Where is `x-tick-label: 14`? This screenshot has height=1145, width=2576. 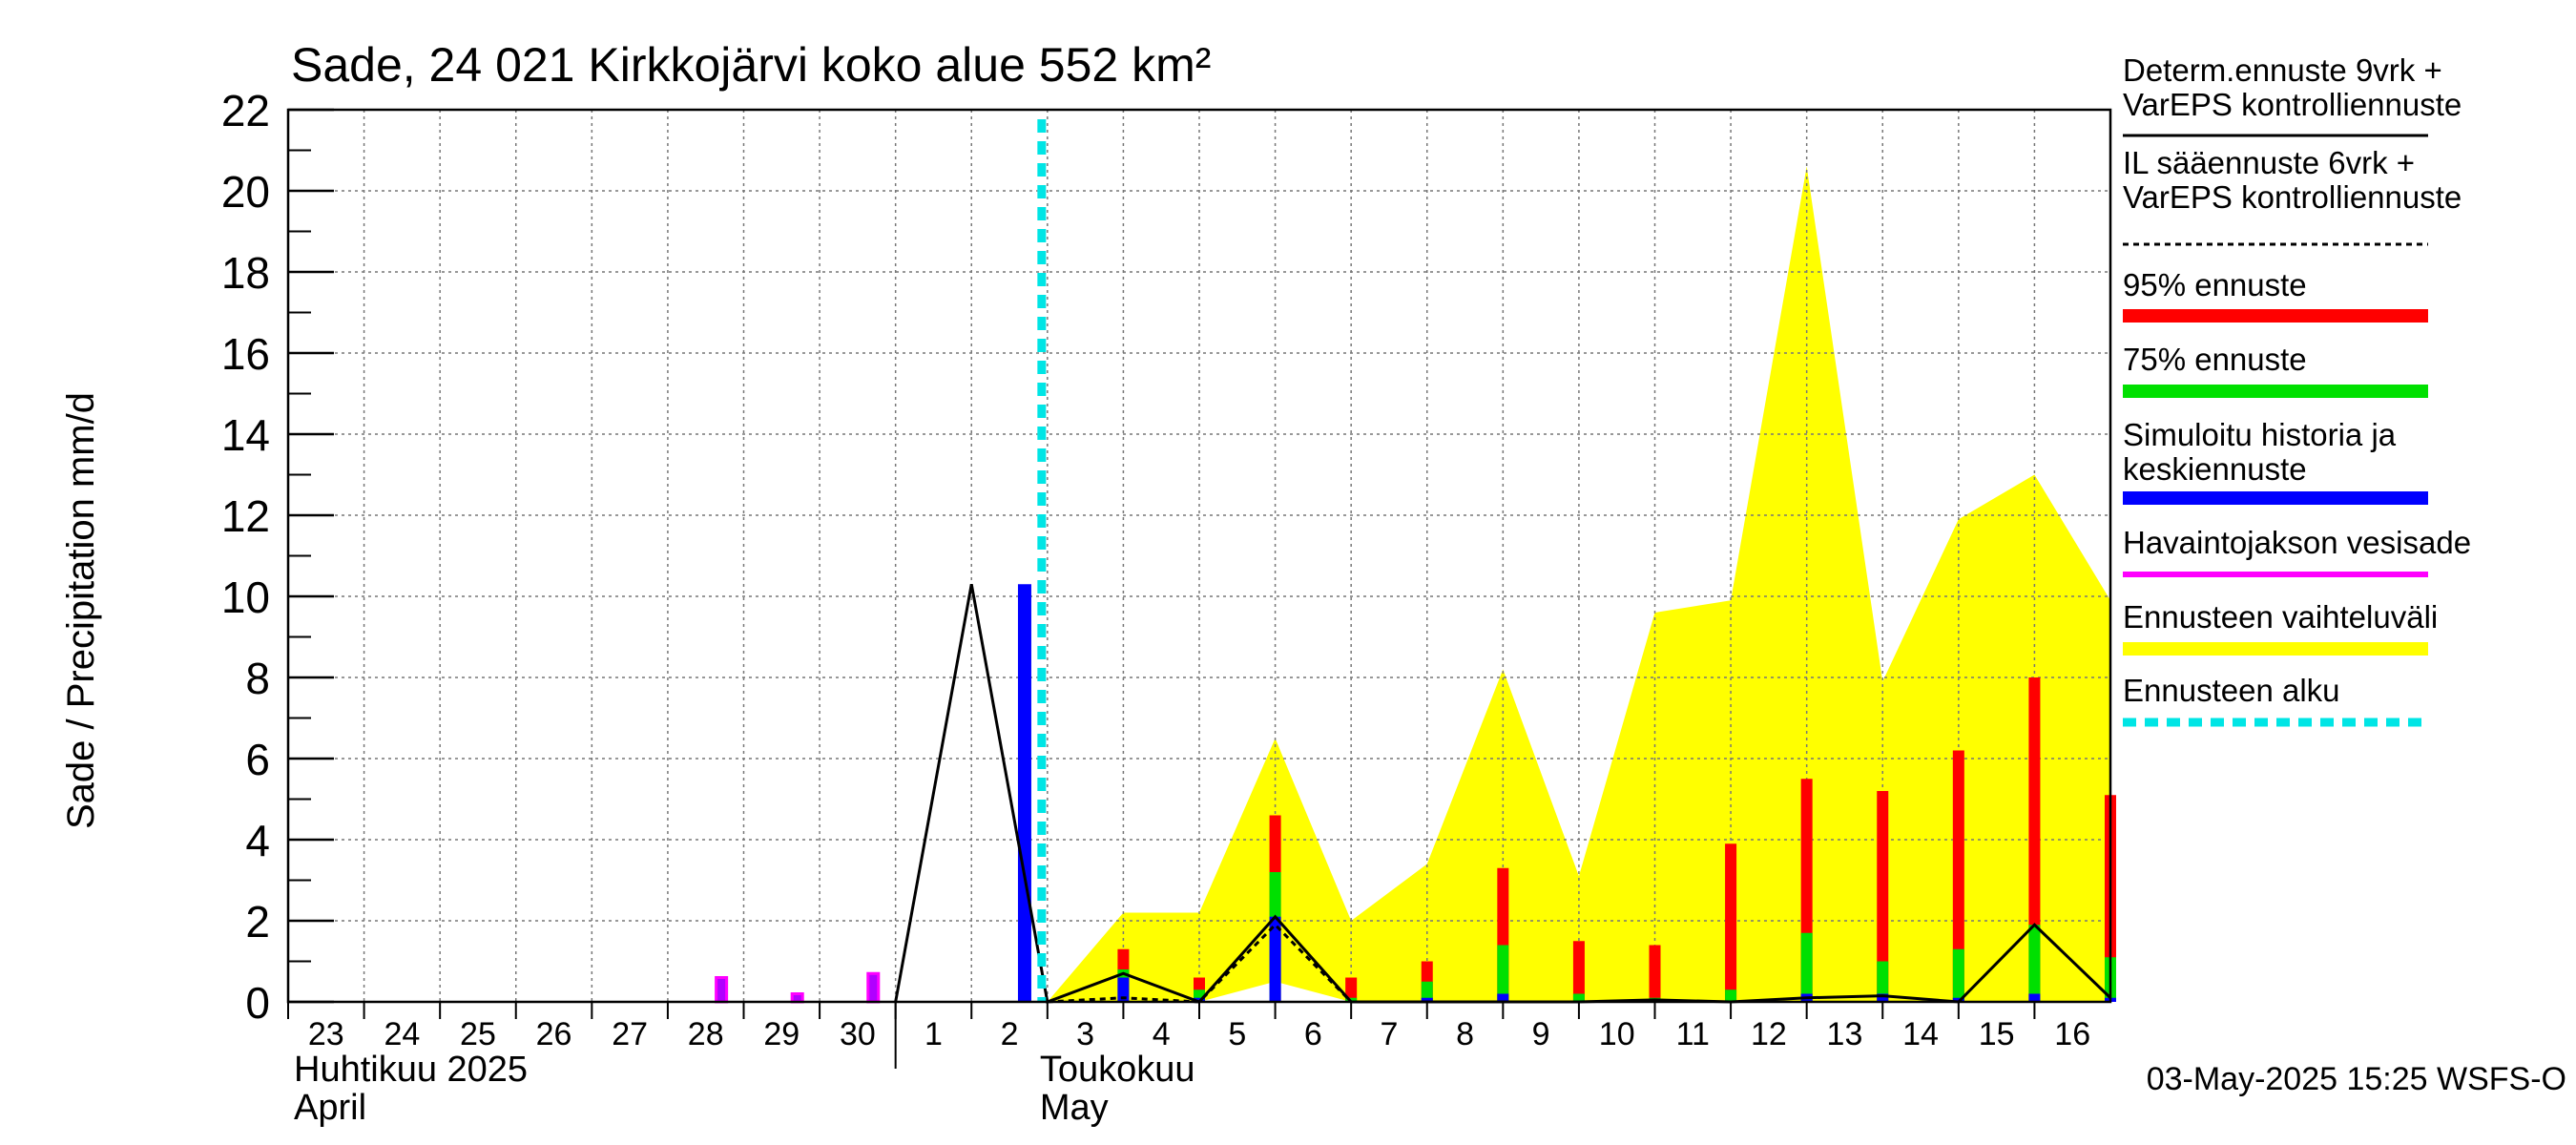 x-tick-label: 14 is located at coordinates (1920, 1034).